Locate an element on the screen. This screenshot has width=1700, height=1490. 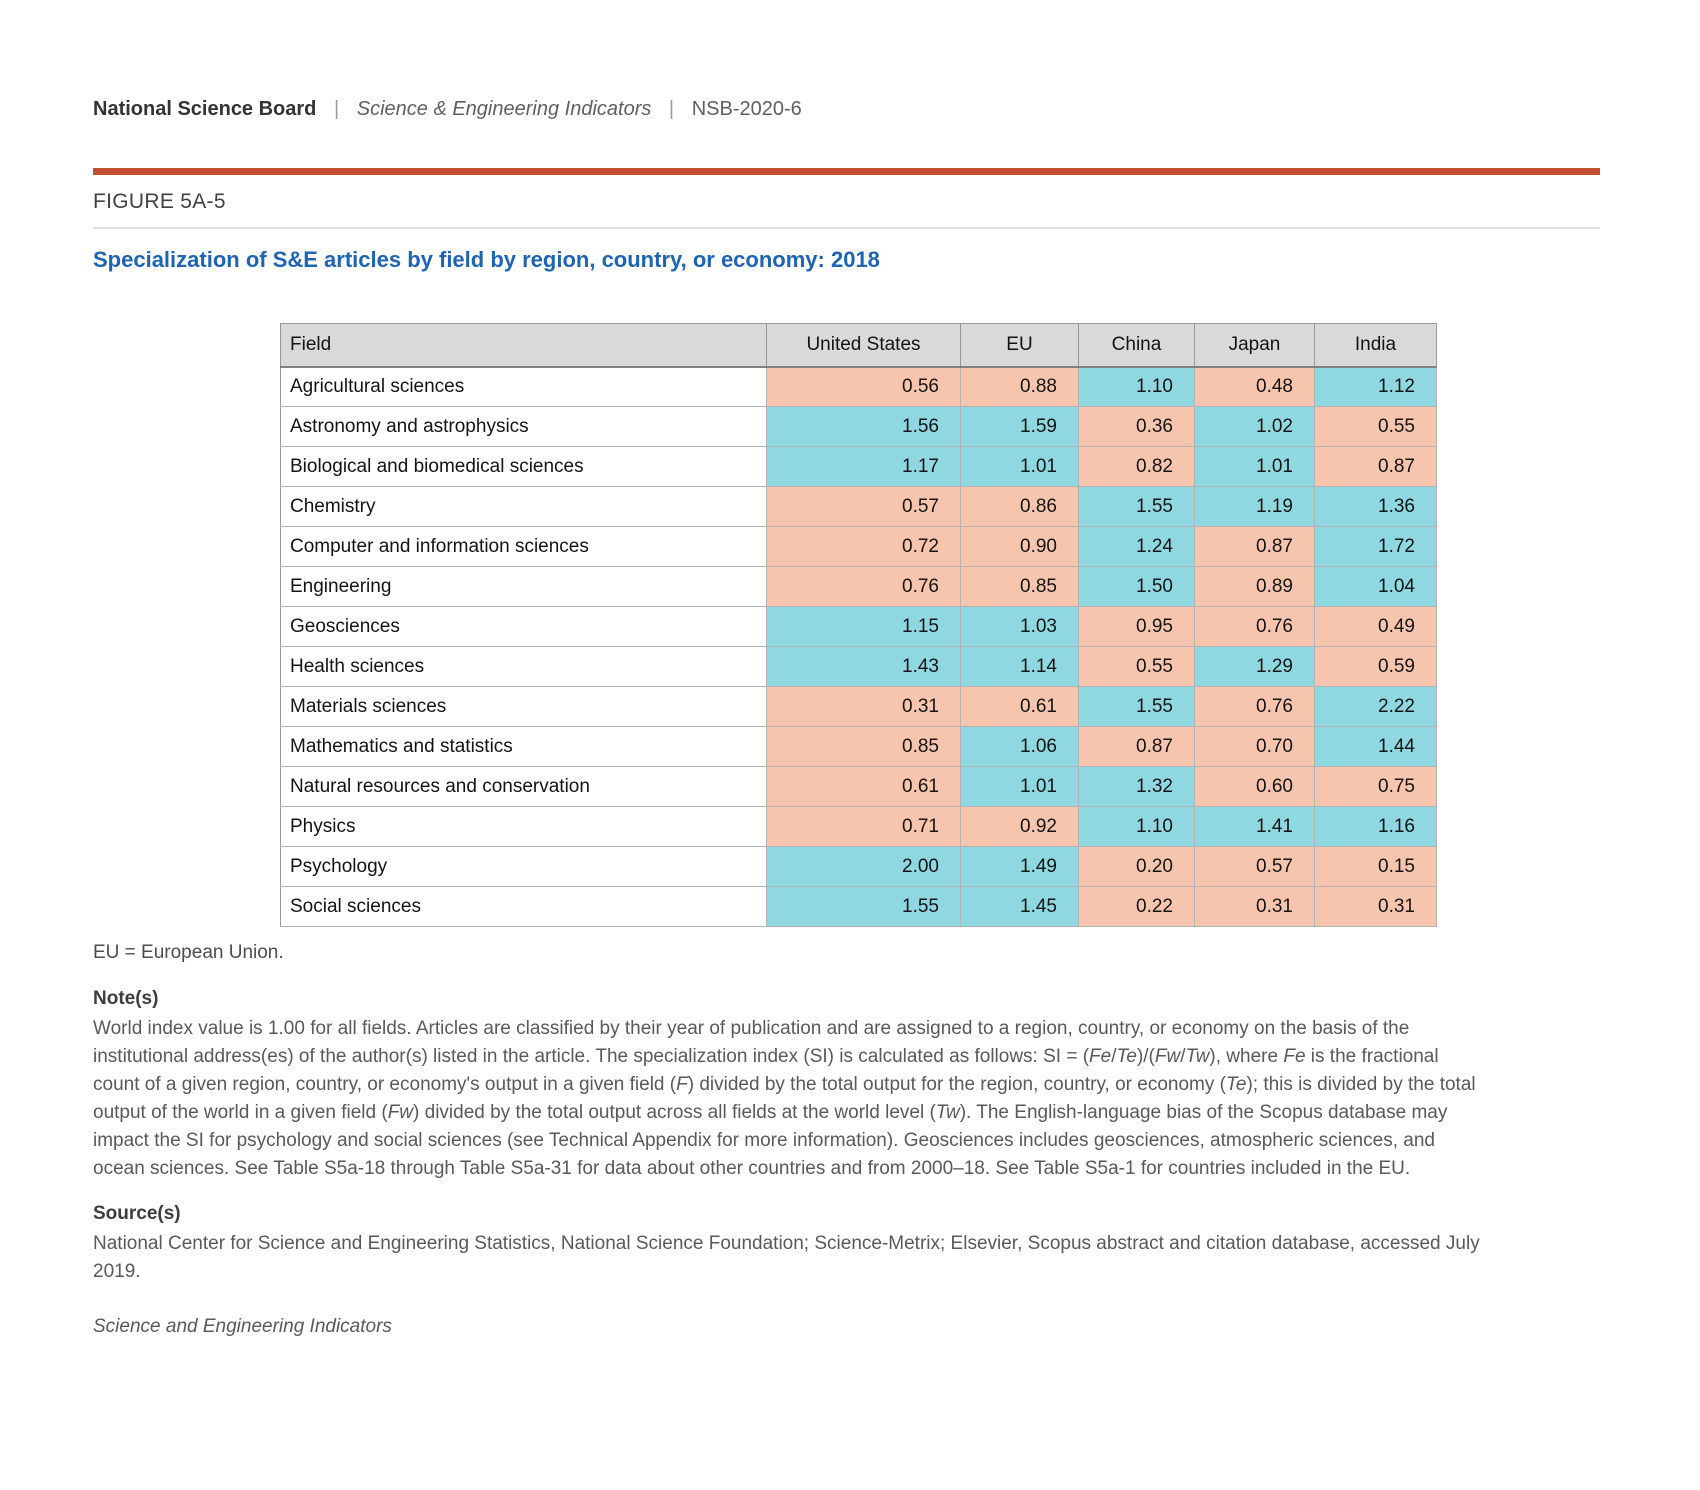
note-text-segment: / is located at coordinates (1183, 1056).